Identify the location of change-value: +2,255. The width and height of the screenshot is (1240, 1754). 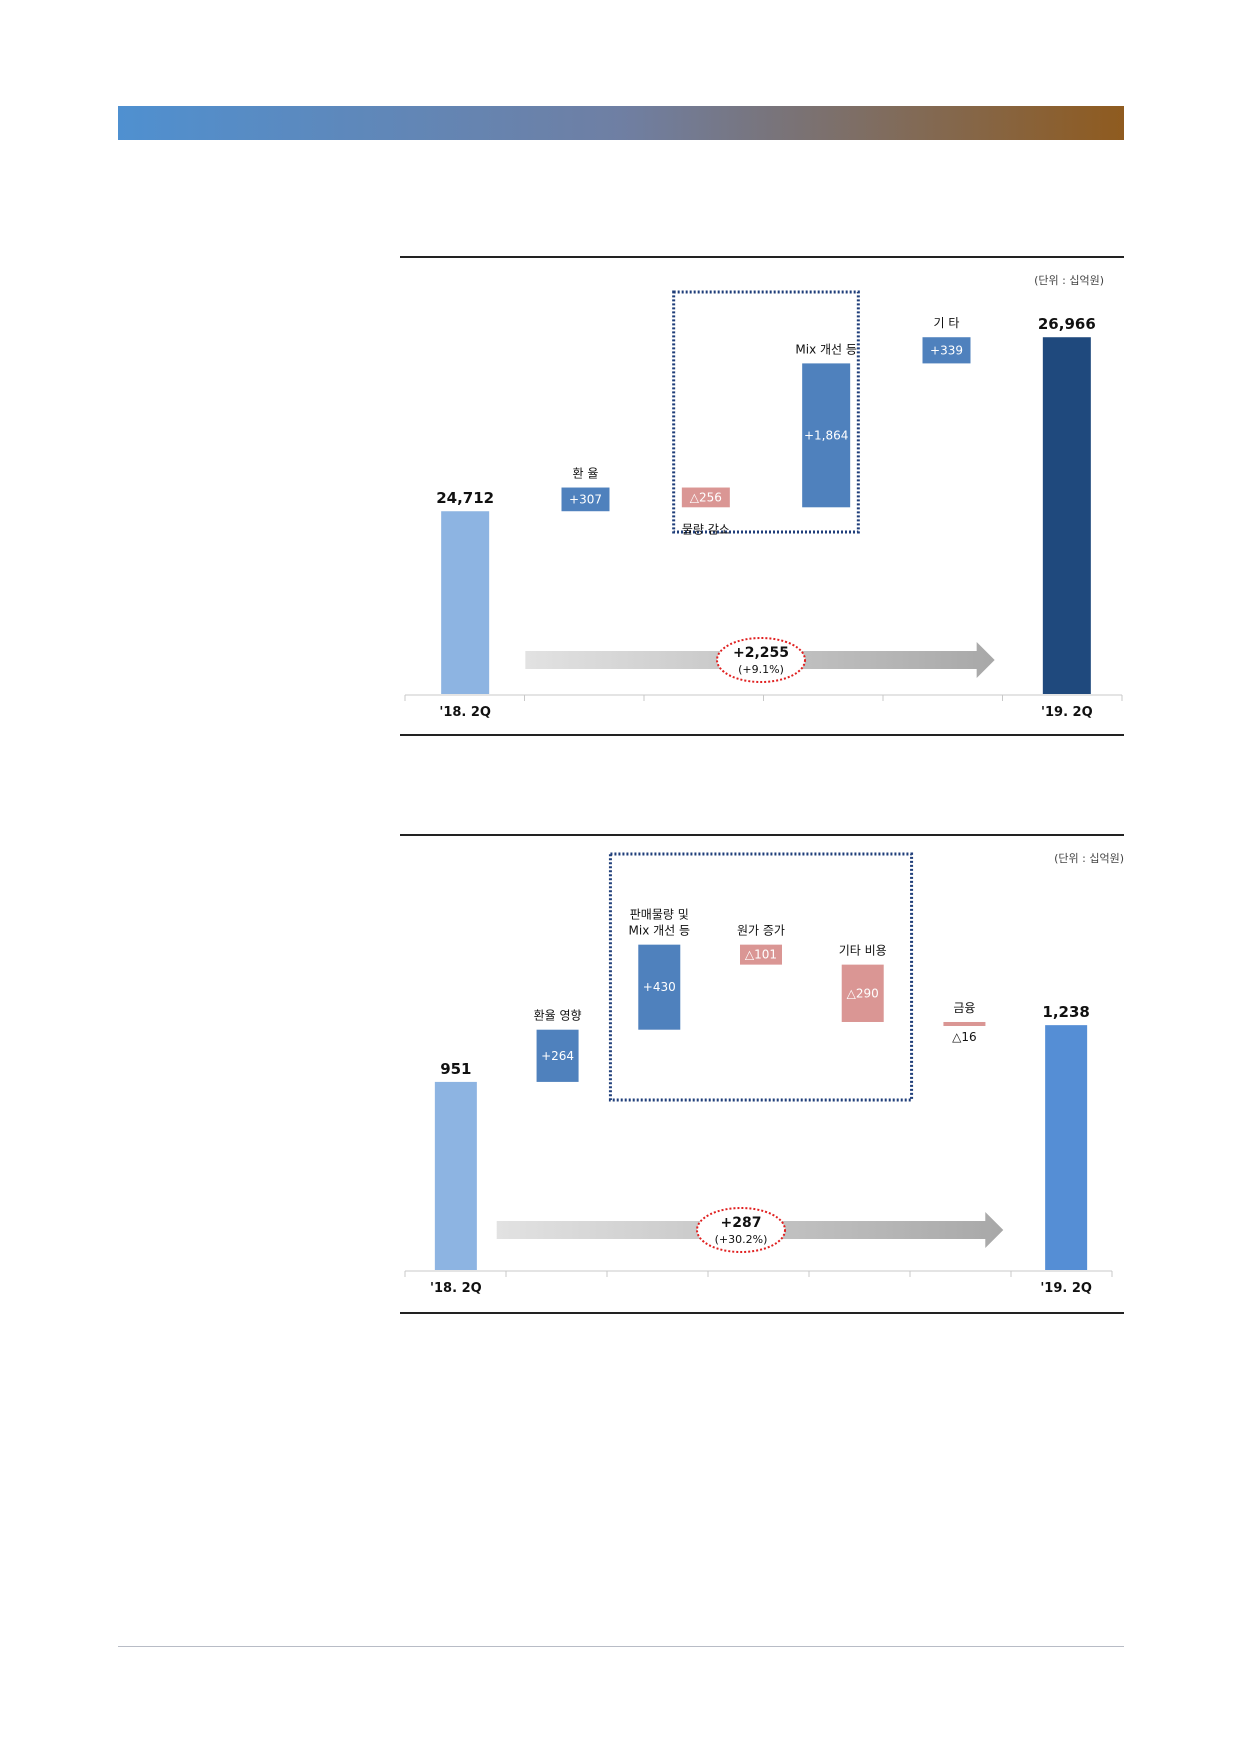
(761, 653).